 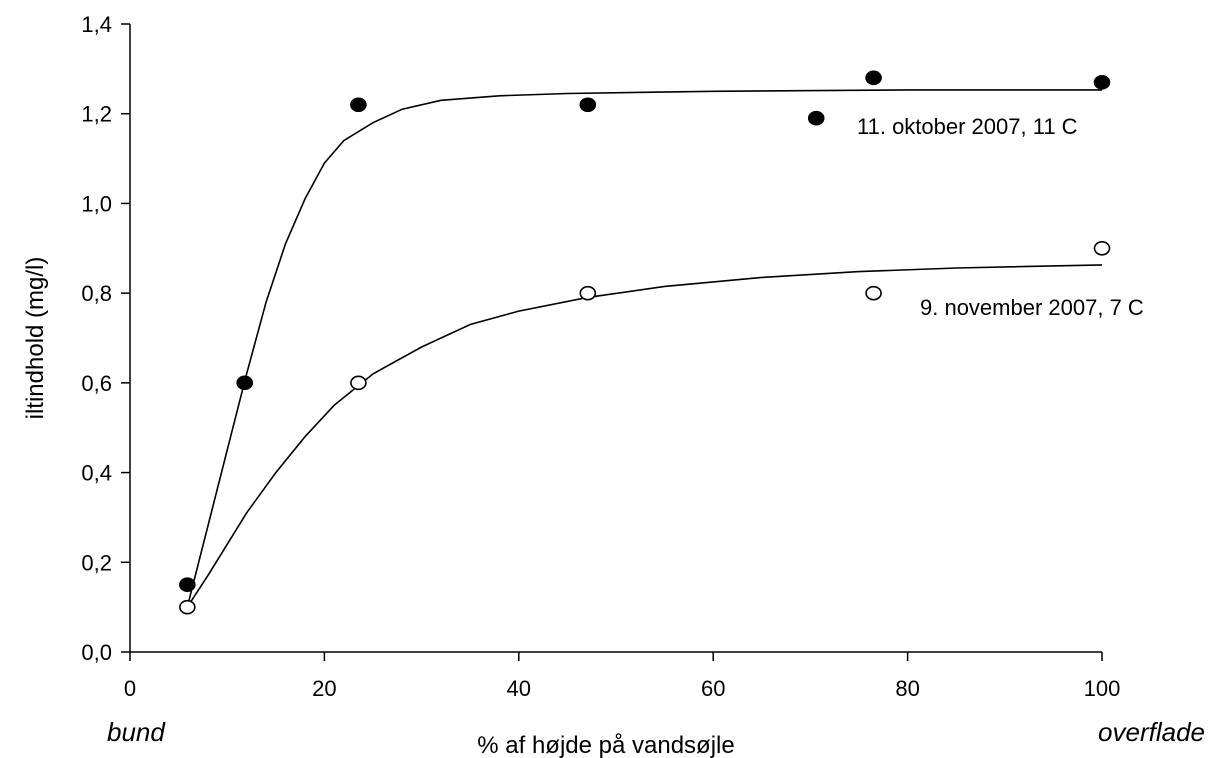 What do you see at coordinates (907, 688) in the screenshot?
I see `x-tick-label: 80` at bounding box center [907, 688].